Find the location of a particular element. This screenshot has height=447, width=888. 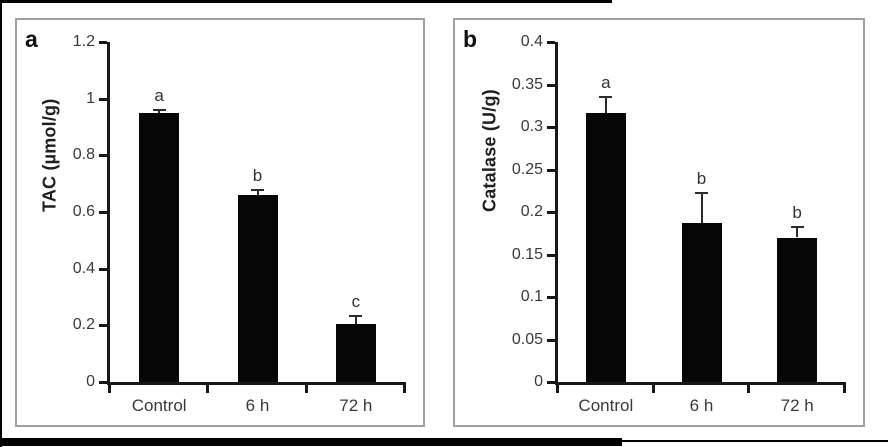

y-tick-label: 0.6 is located at coordinates (83, 211).